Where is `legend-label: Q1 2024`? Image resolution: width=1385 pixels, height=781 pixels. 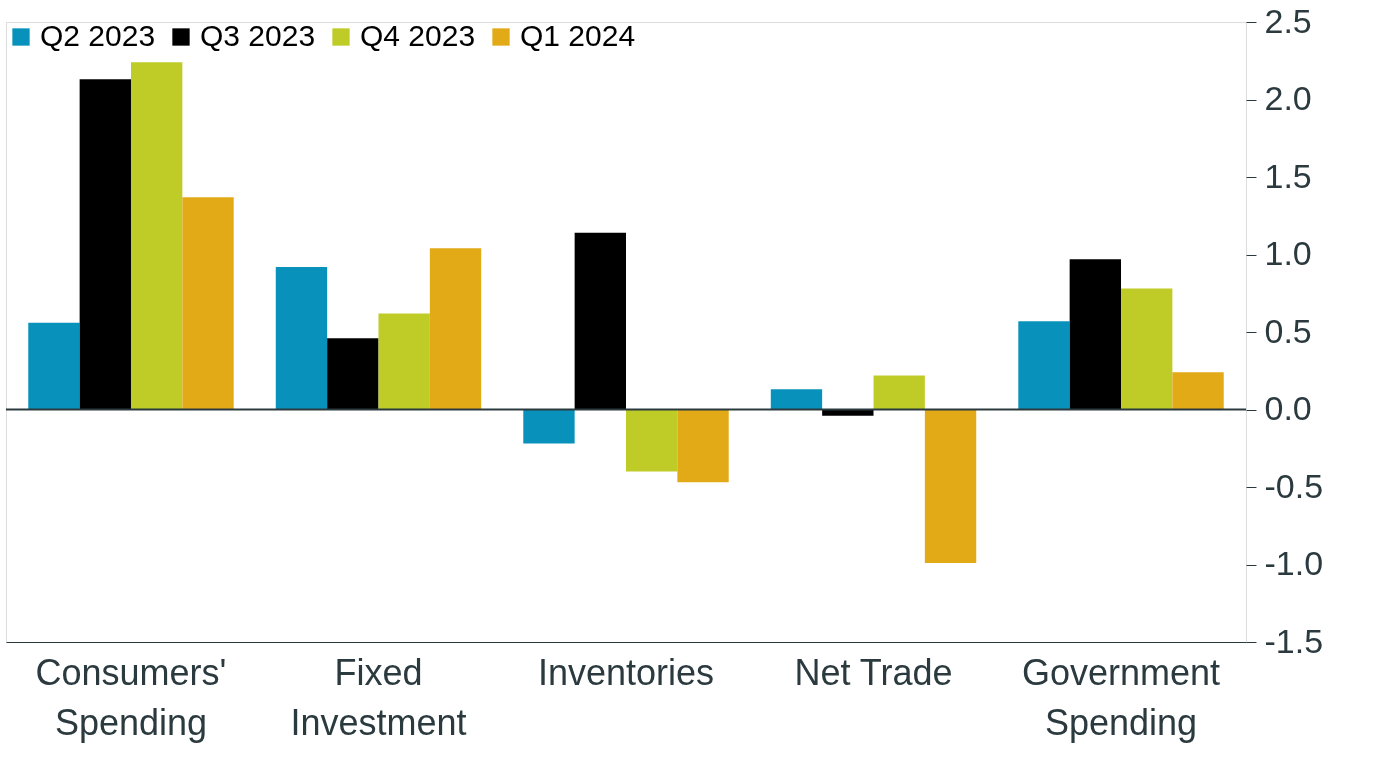
legend-label: Q1 2024 is located at coordinates (578, 35).